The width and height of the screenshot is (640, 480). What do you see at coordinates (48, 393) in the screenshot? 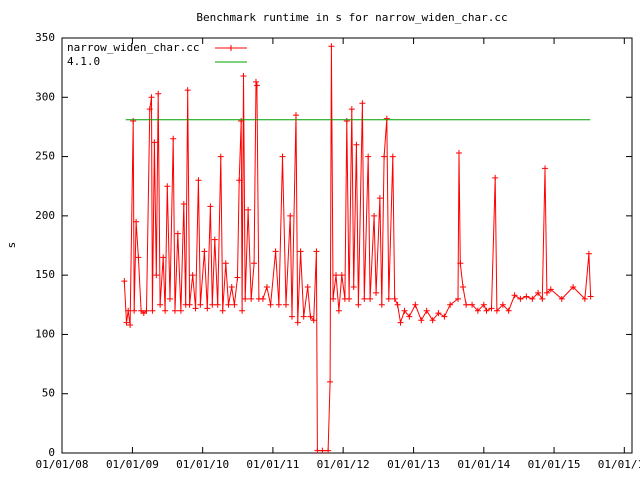
I see `y-tick-label: 50` at bounding box center [48, 393].